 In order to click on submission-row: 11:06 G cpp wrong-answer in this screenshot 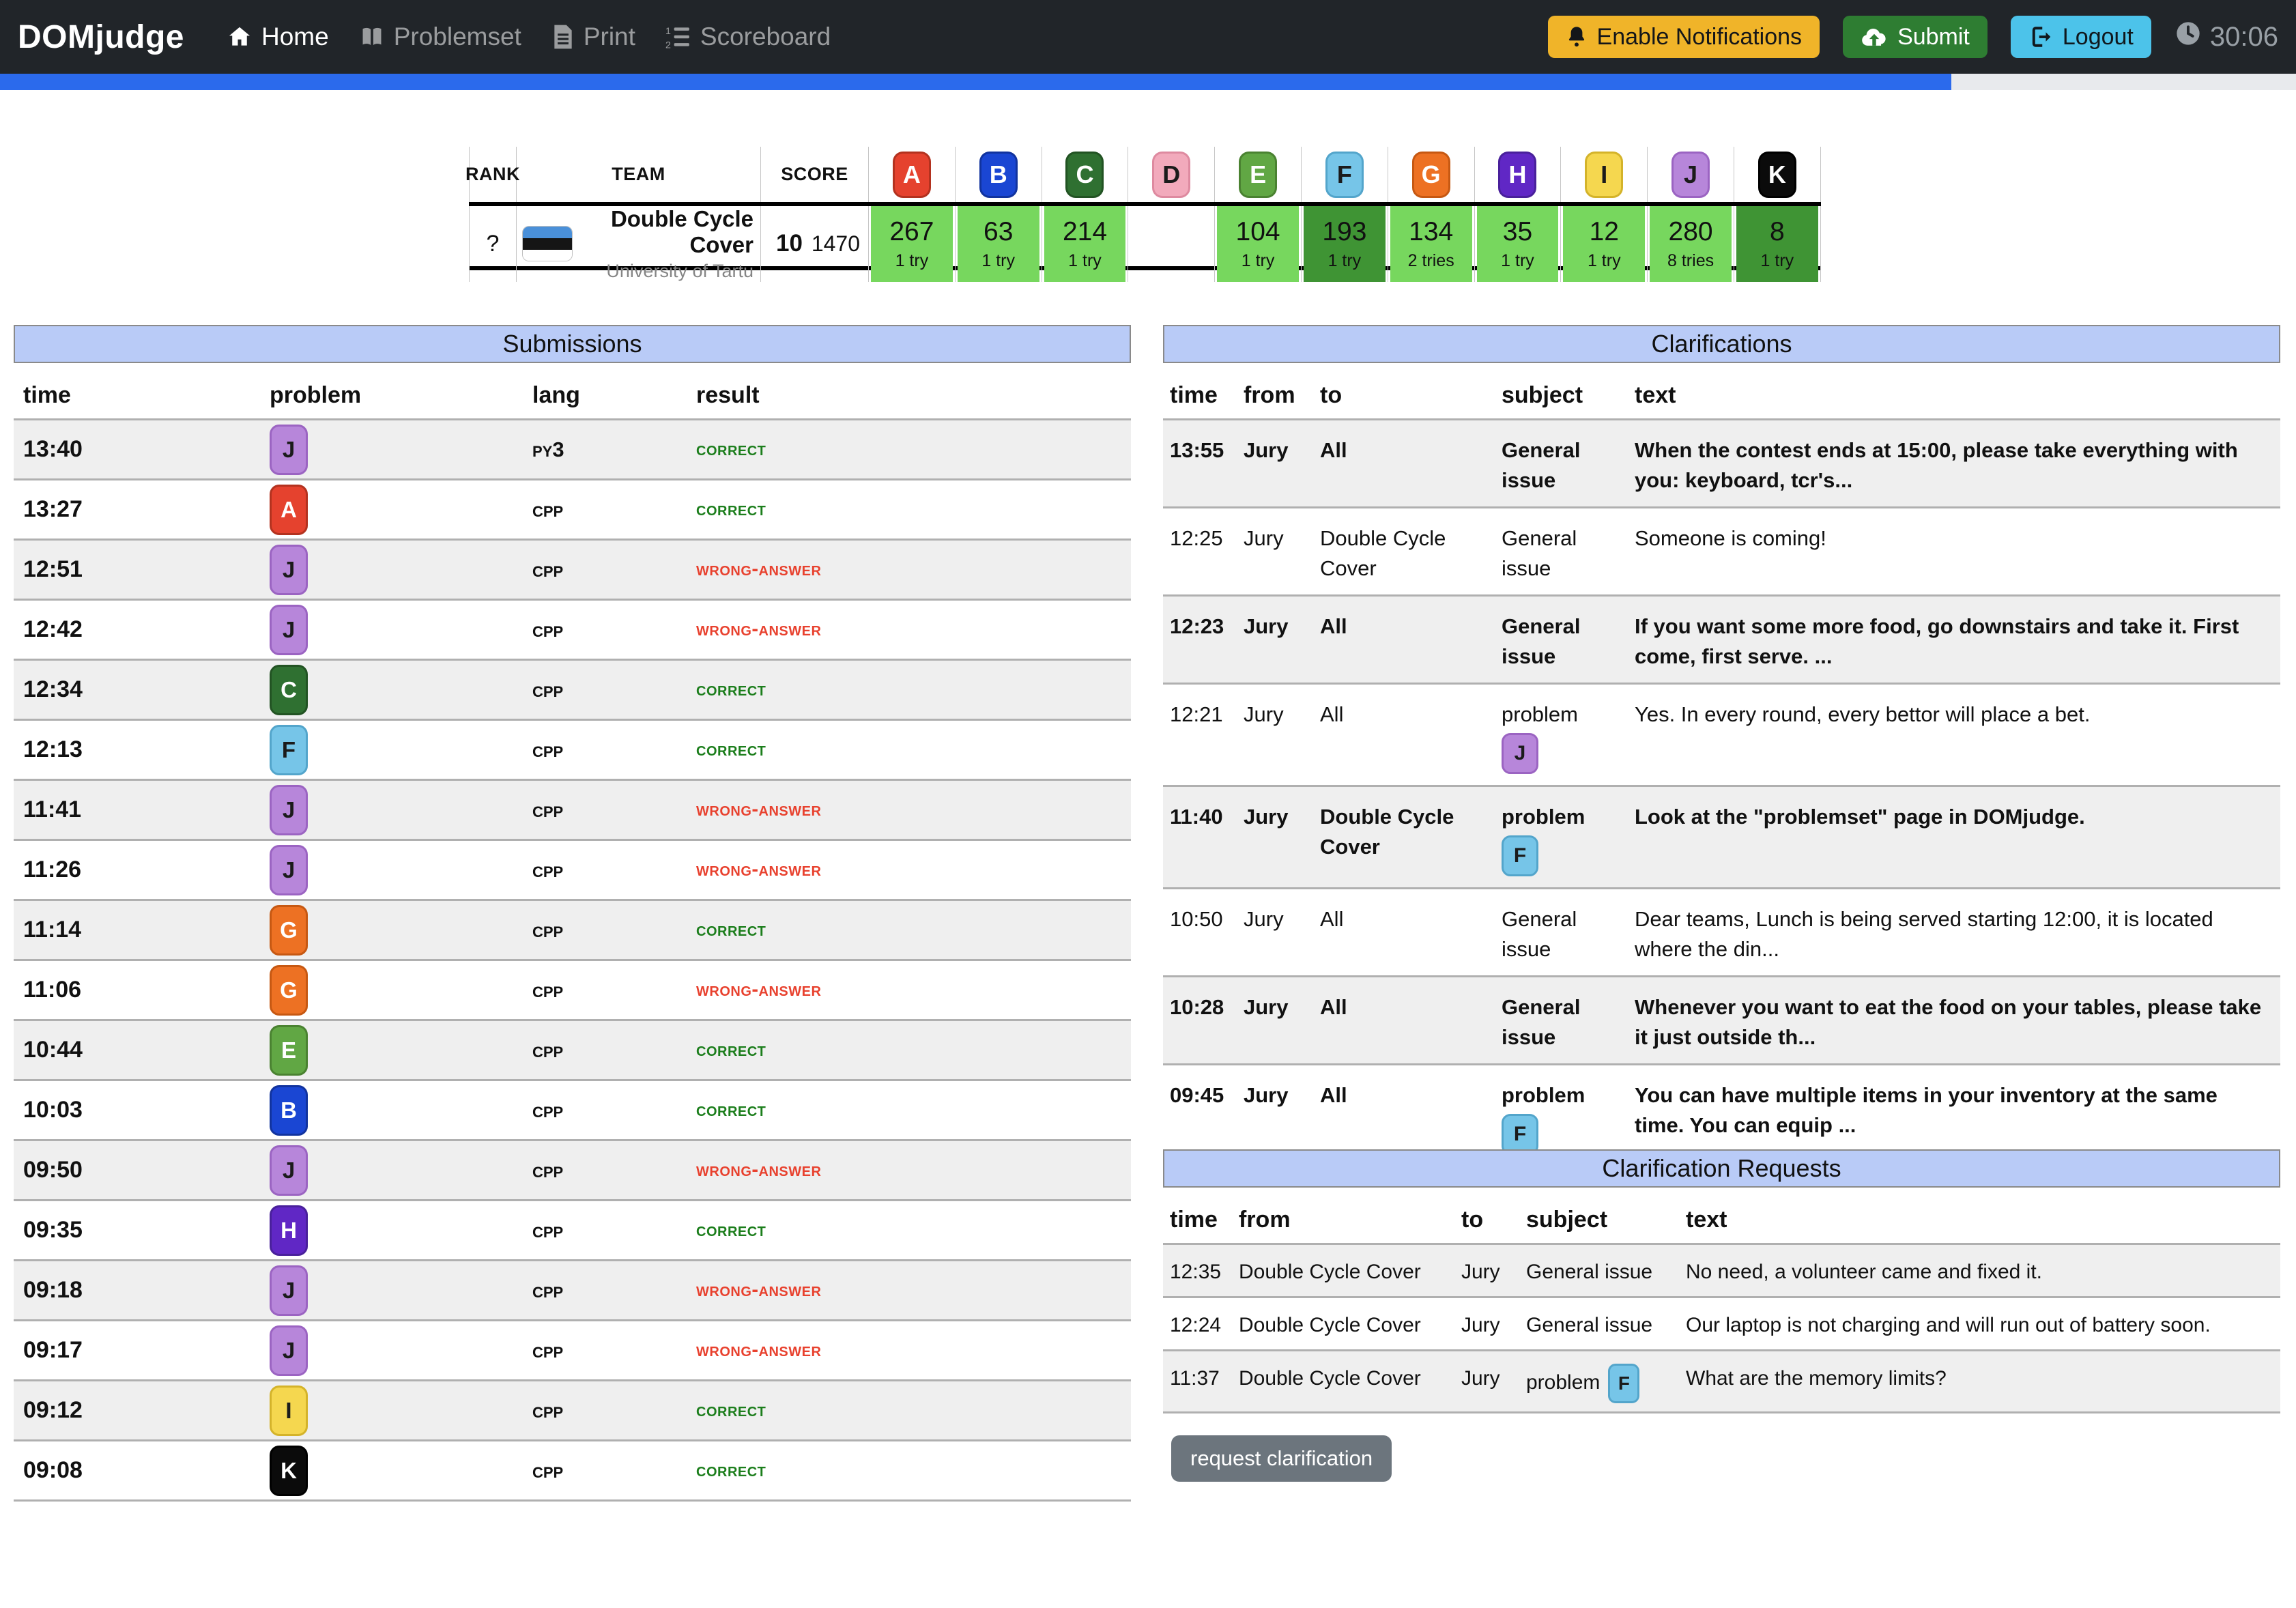, I will do `click(573, 989)`.